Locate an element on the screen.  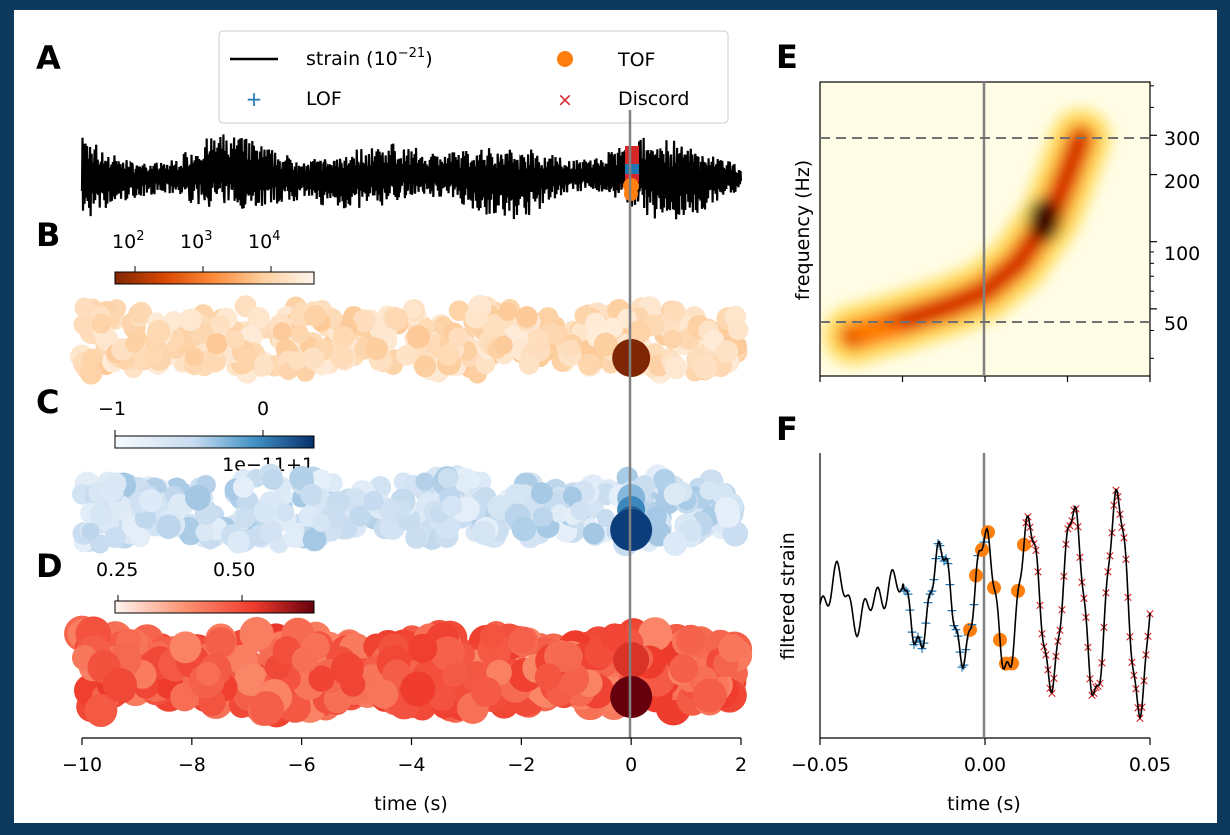
chirp-core is located at coordinates (967, 237).